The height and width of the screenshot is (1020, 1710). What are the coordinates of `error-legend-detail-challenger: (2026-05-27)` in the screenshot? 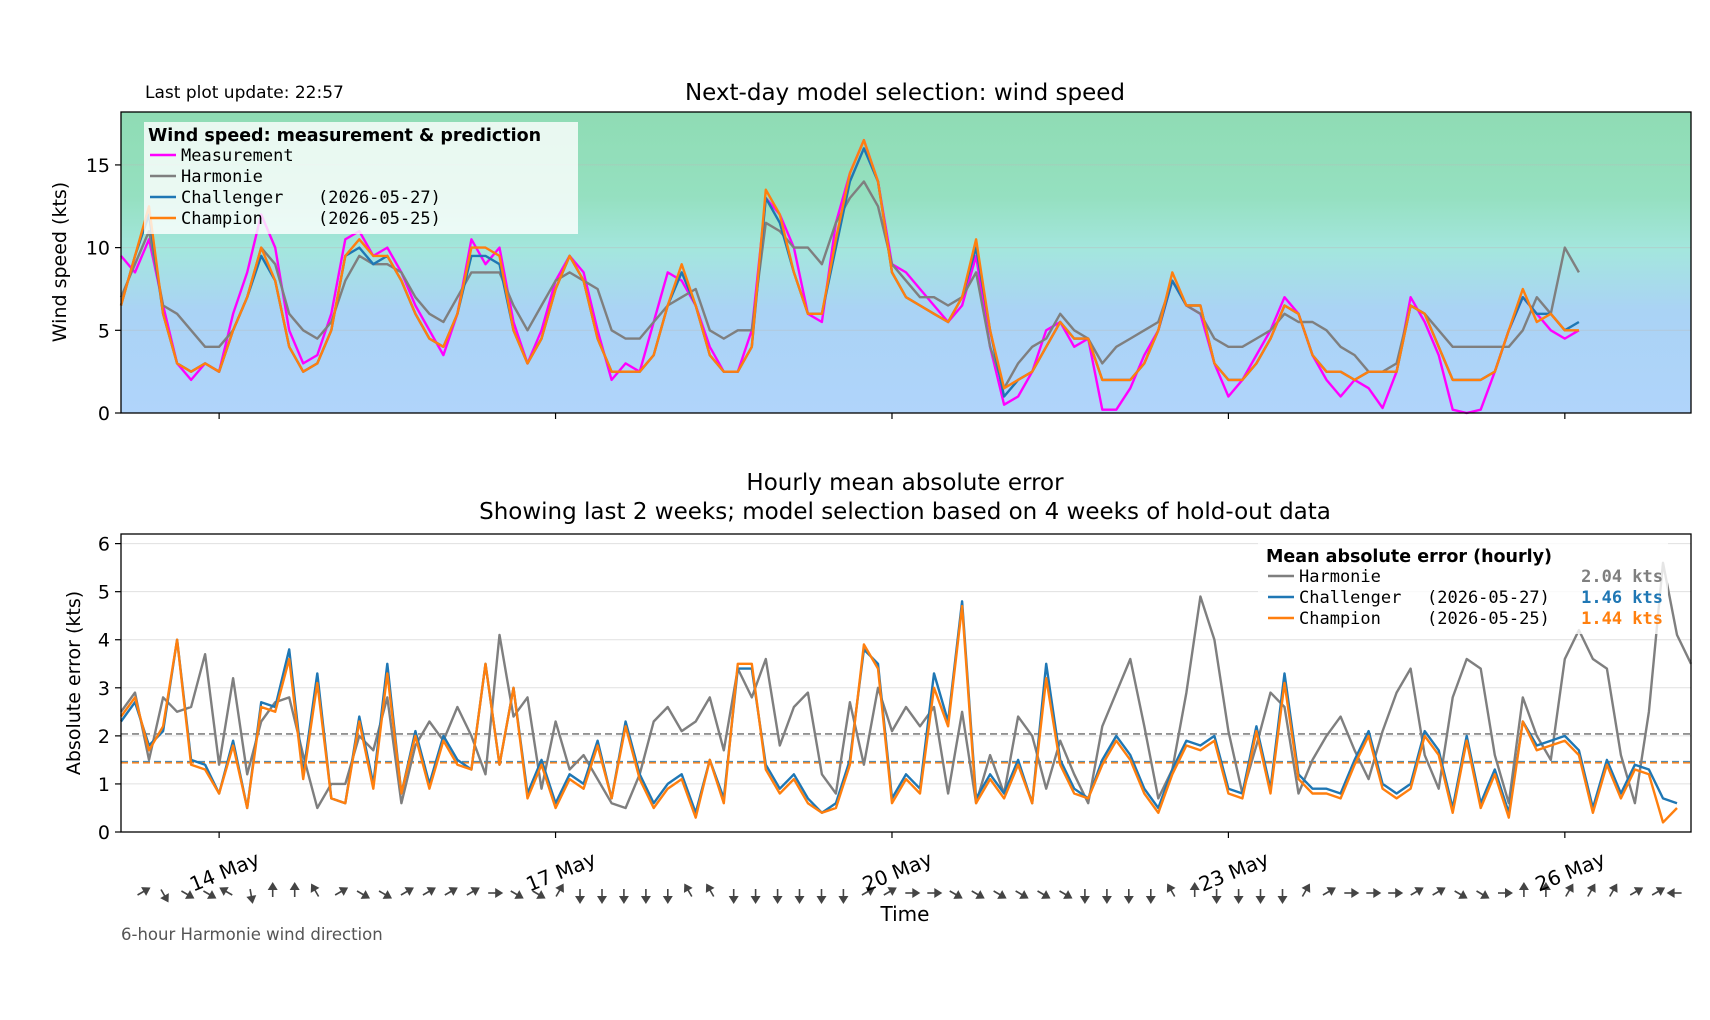 It's located at (1488, 598).